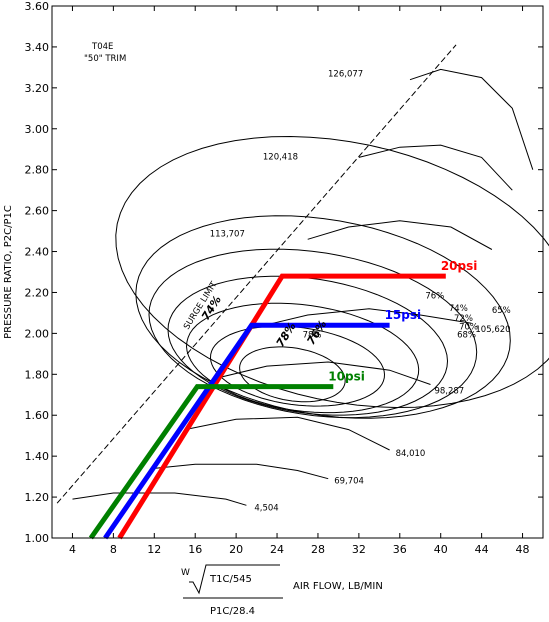 This screenshot has width=549, height=622. I want to click on speed-line-label: 84,010, so click(411, 454).